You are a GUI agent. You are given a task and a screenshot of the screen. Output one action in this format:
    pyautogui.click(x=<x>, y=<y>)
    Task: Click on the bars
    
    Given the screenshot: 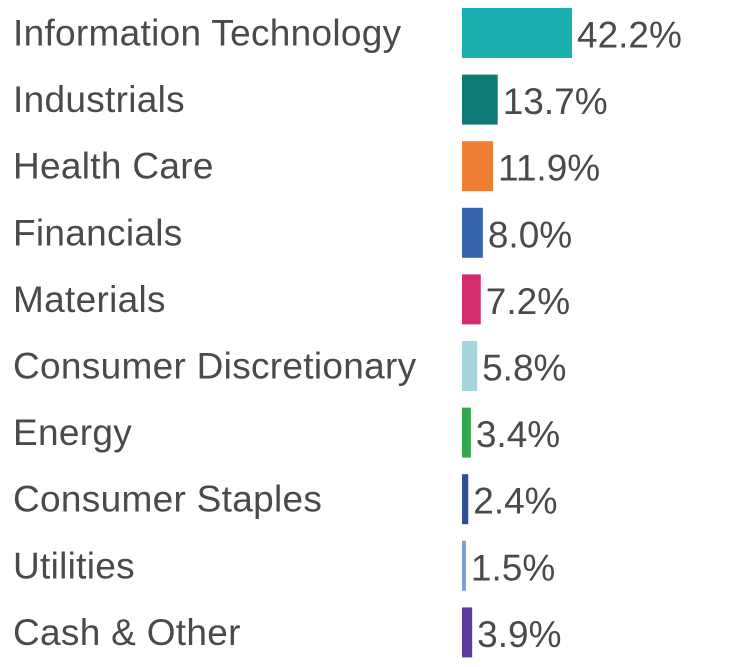 What is the action you would take?
    pyautogui.click(x=517, y=333)
    